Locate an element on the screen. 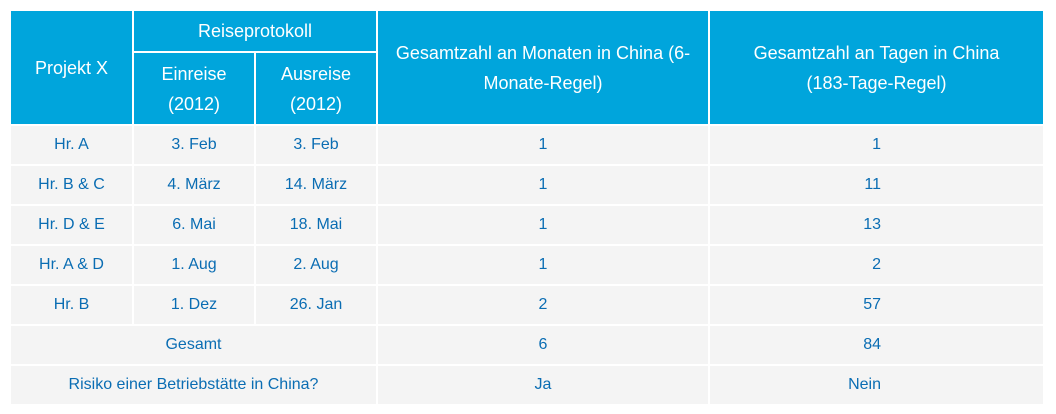 This screenshot has height=414, width=1056. cell-days: 57 is located at coordinates (876, 305).